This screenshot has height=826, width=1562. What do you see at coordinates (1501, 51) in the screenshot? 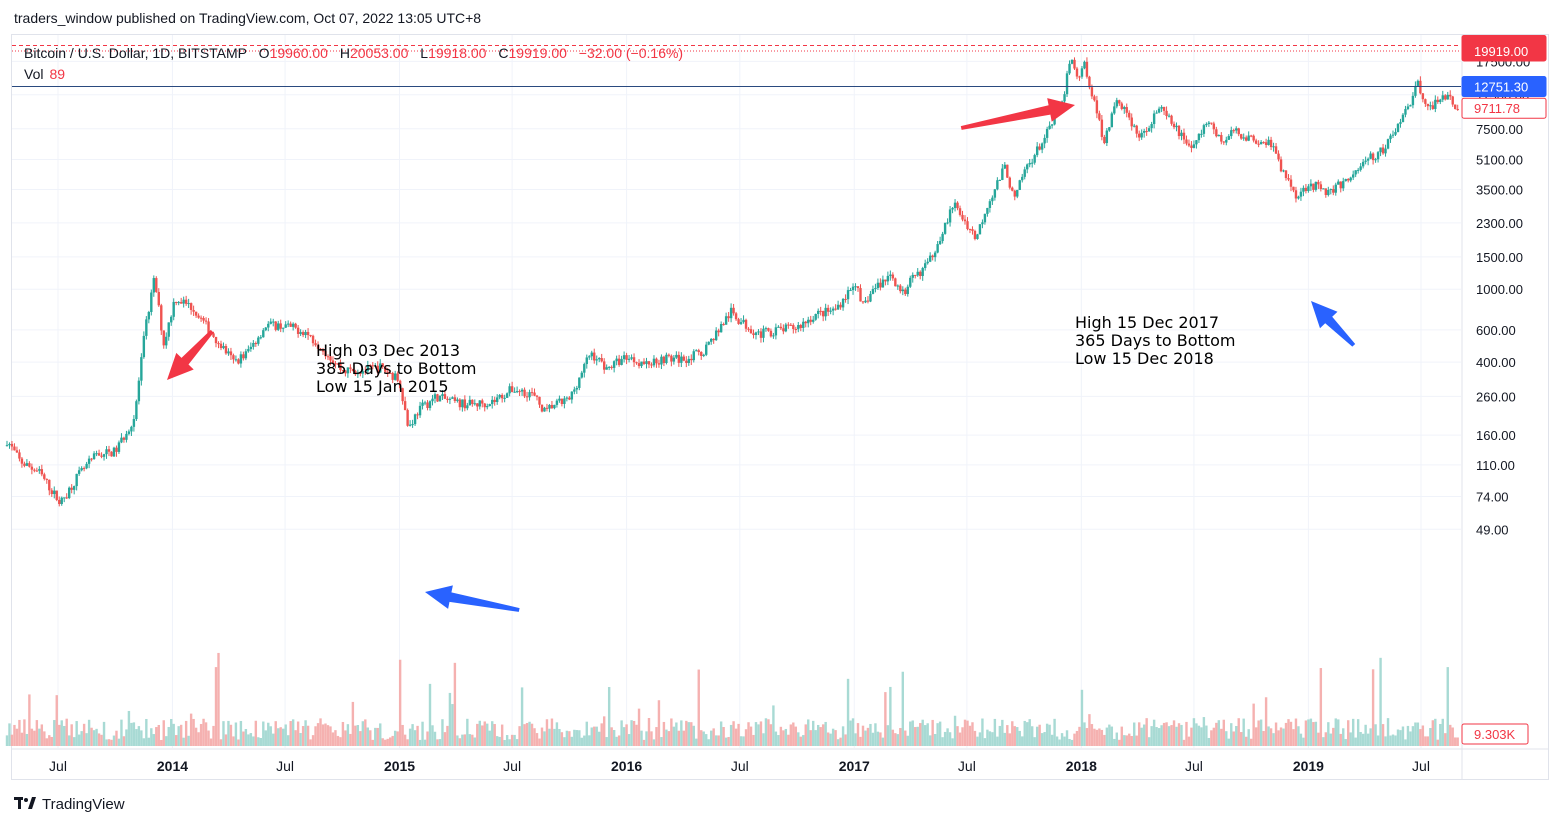
I see `price-tag-label: 19919.00` at bounding box center [1501, 51].